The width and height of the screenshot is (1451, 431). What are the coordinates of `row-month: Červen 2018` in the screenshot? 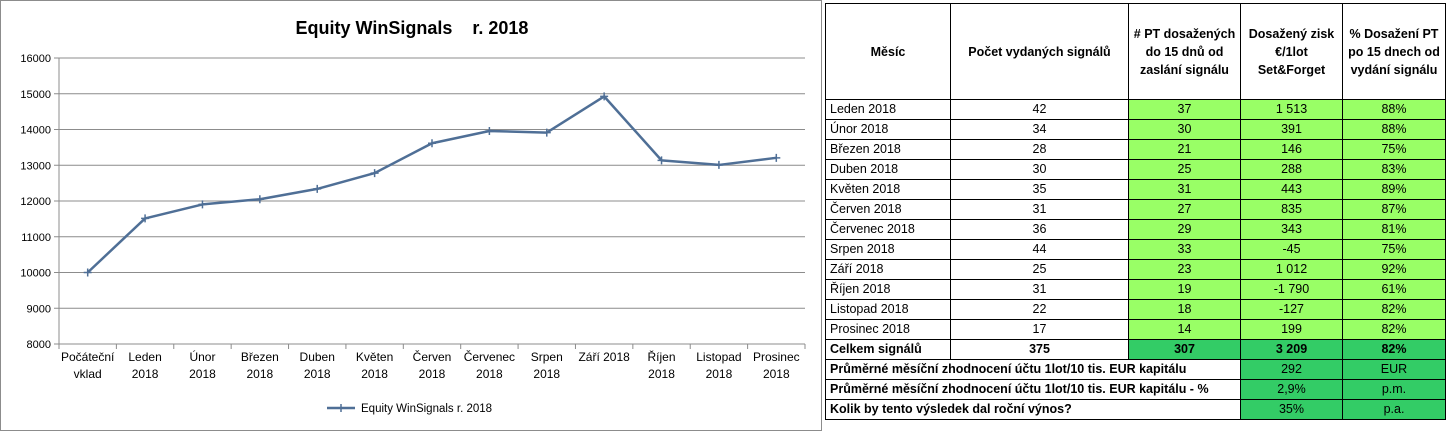 It's located at (888, 209).